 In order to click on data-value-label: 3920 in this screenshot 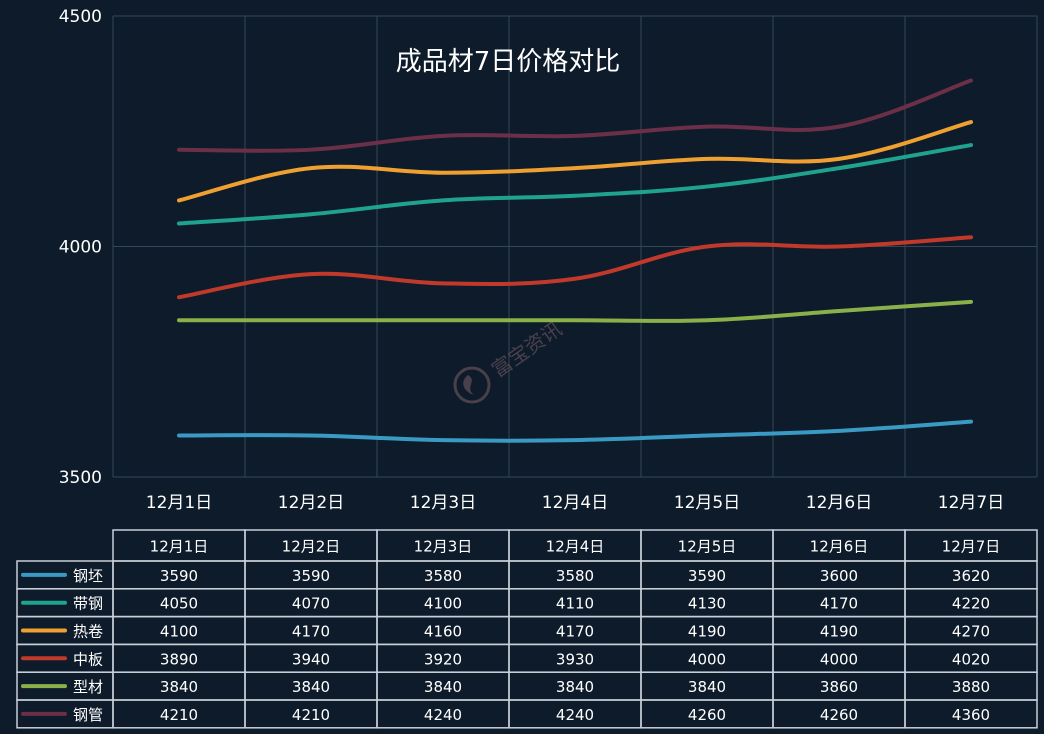, I will do `click(443, 659)`.